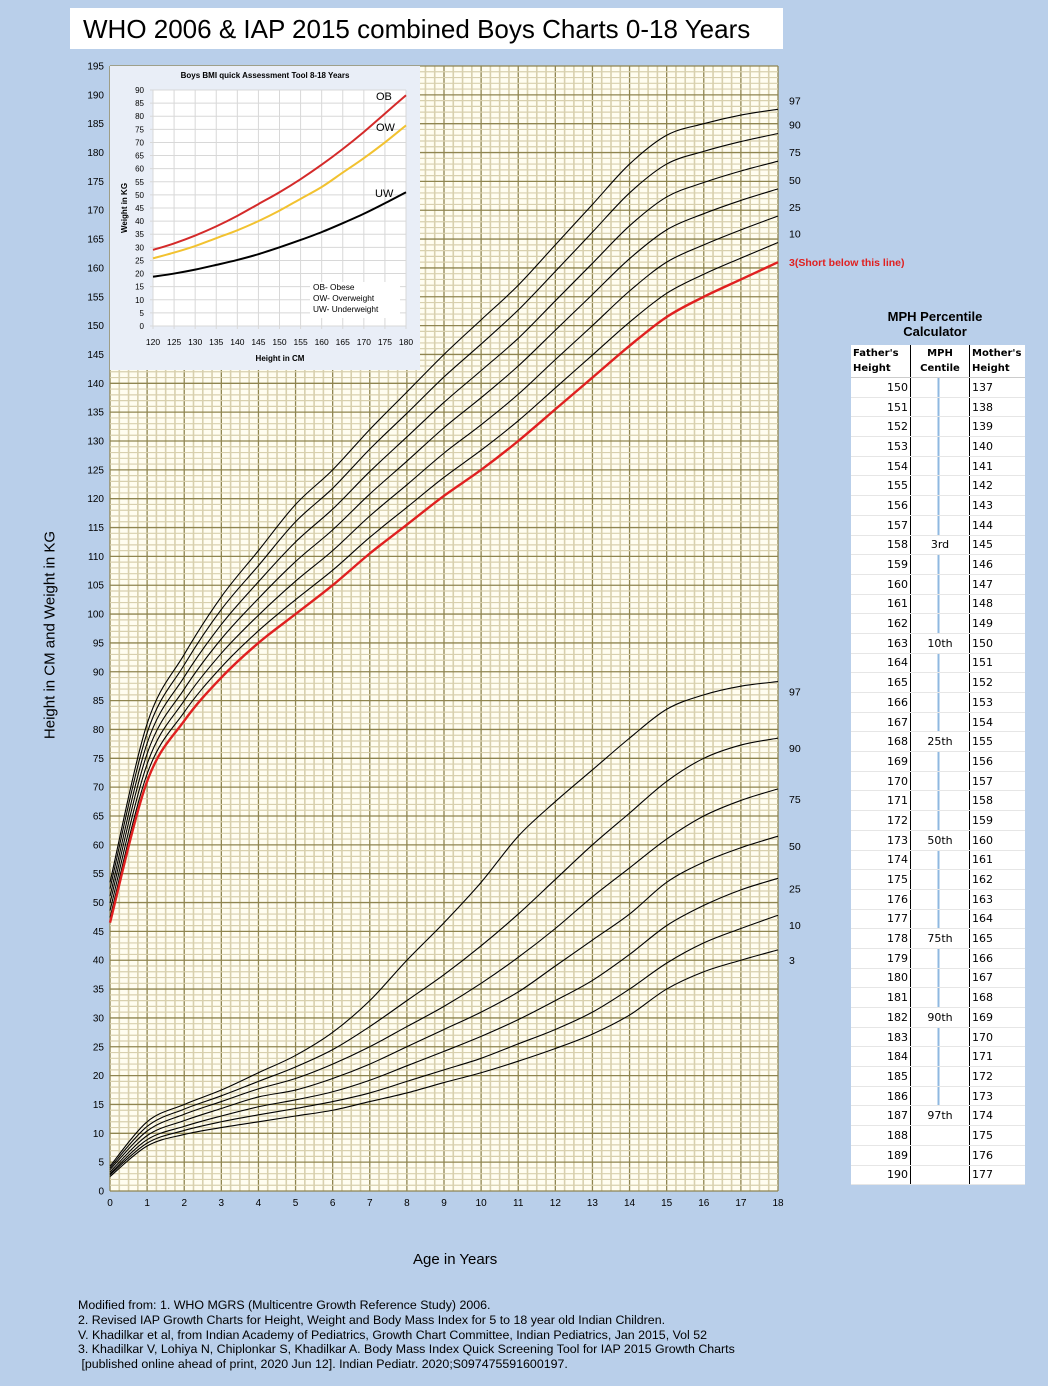 The image size is (1048, 1386). I want to click on mph-row: 177 164, so click(938, 919).